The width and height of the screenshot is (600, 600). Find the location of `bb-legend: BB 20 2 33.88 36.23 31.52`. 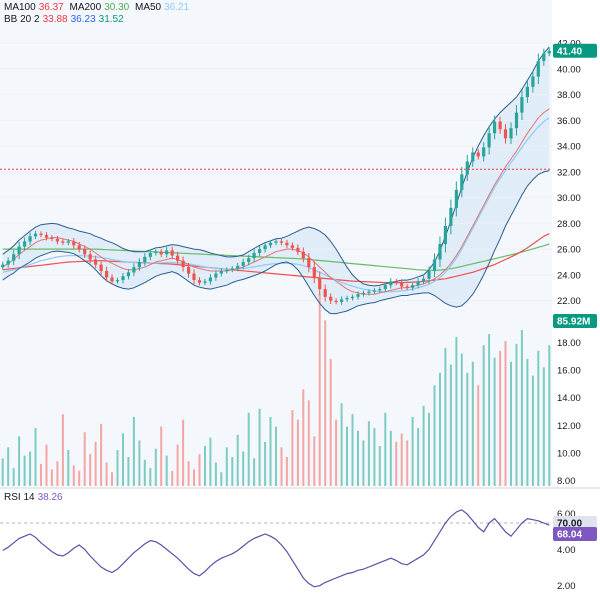

bb-legend: BB 20 2 33.88 36.23 31.52 is located at coordinates (65, 20).